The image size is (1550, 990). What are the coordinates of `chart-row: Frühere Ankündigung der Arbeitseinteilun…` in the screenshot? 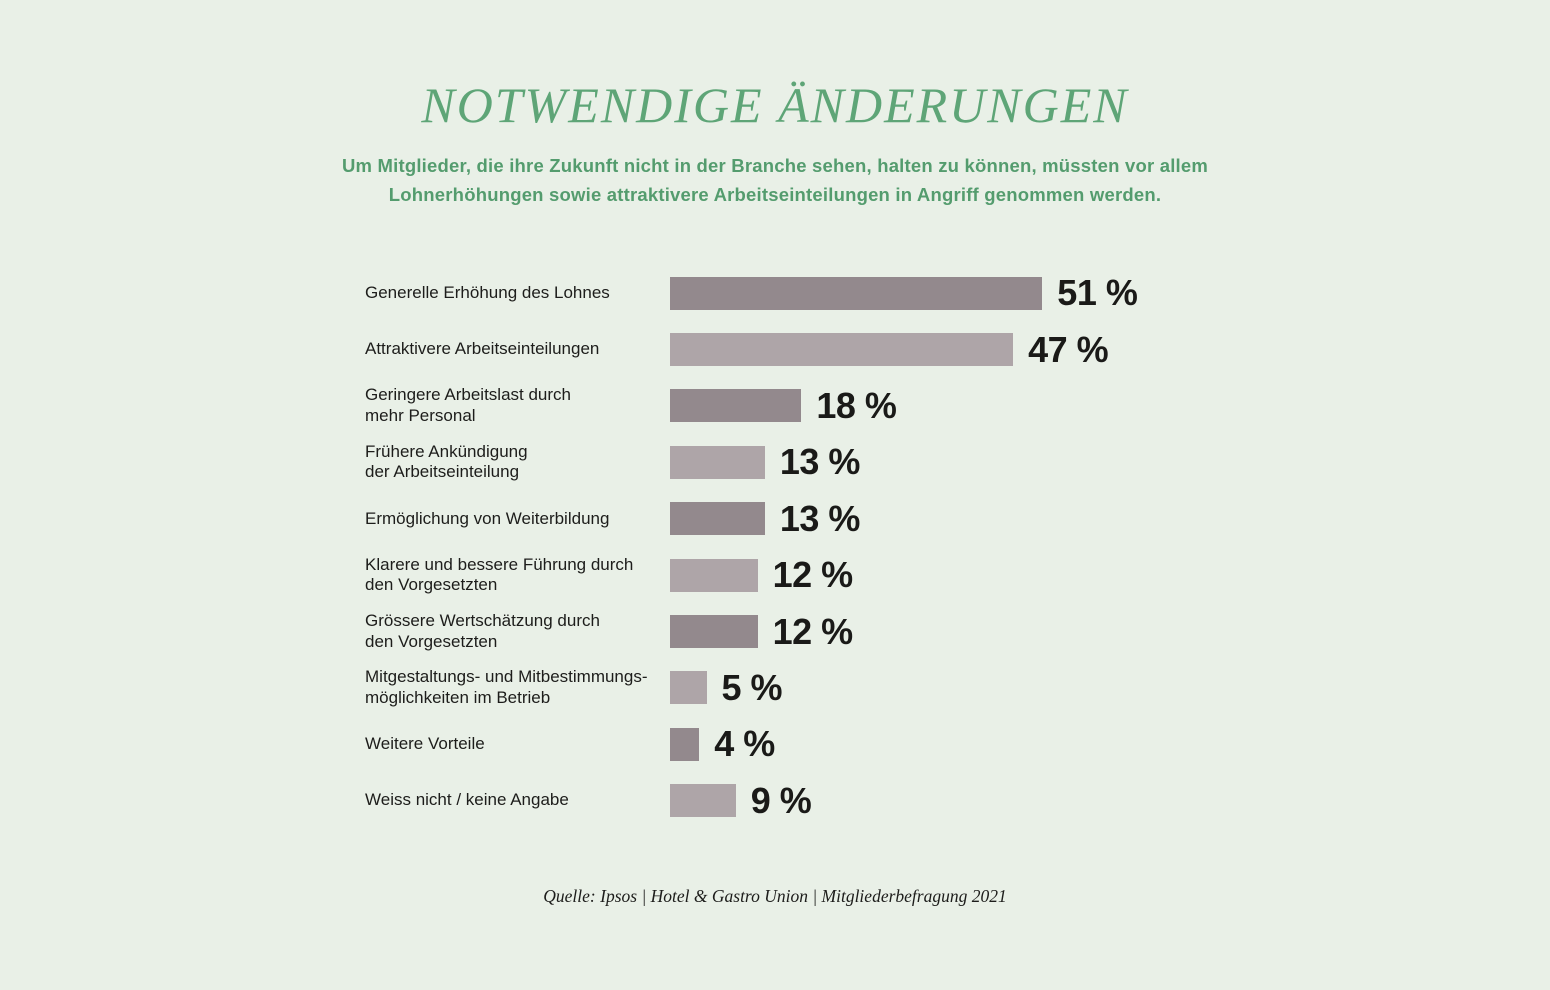 It's located at (915, 462).